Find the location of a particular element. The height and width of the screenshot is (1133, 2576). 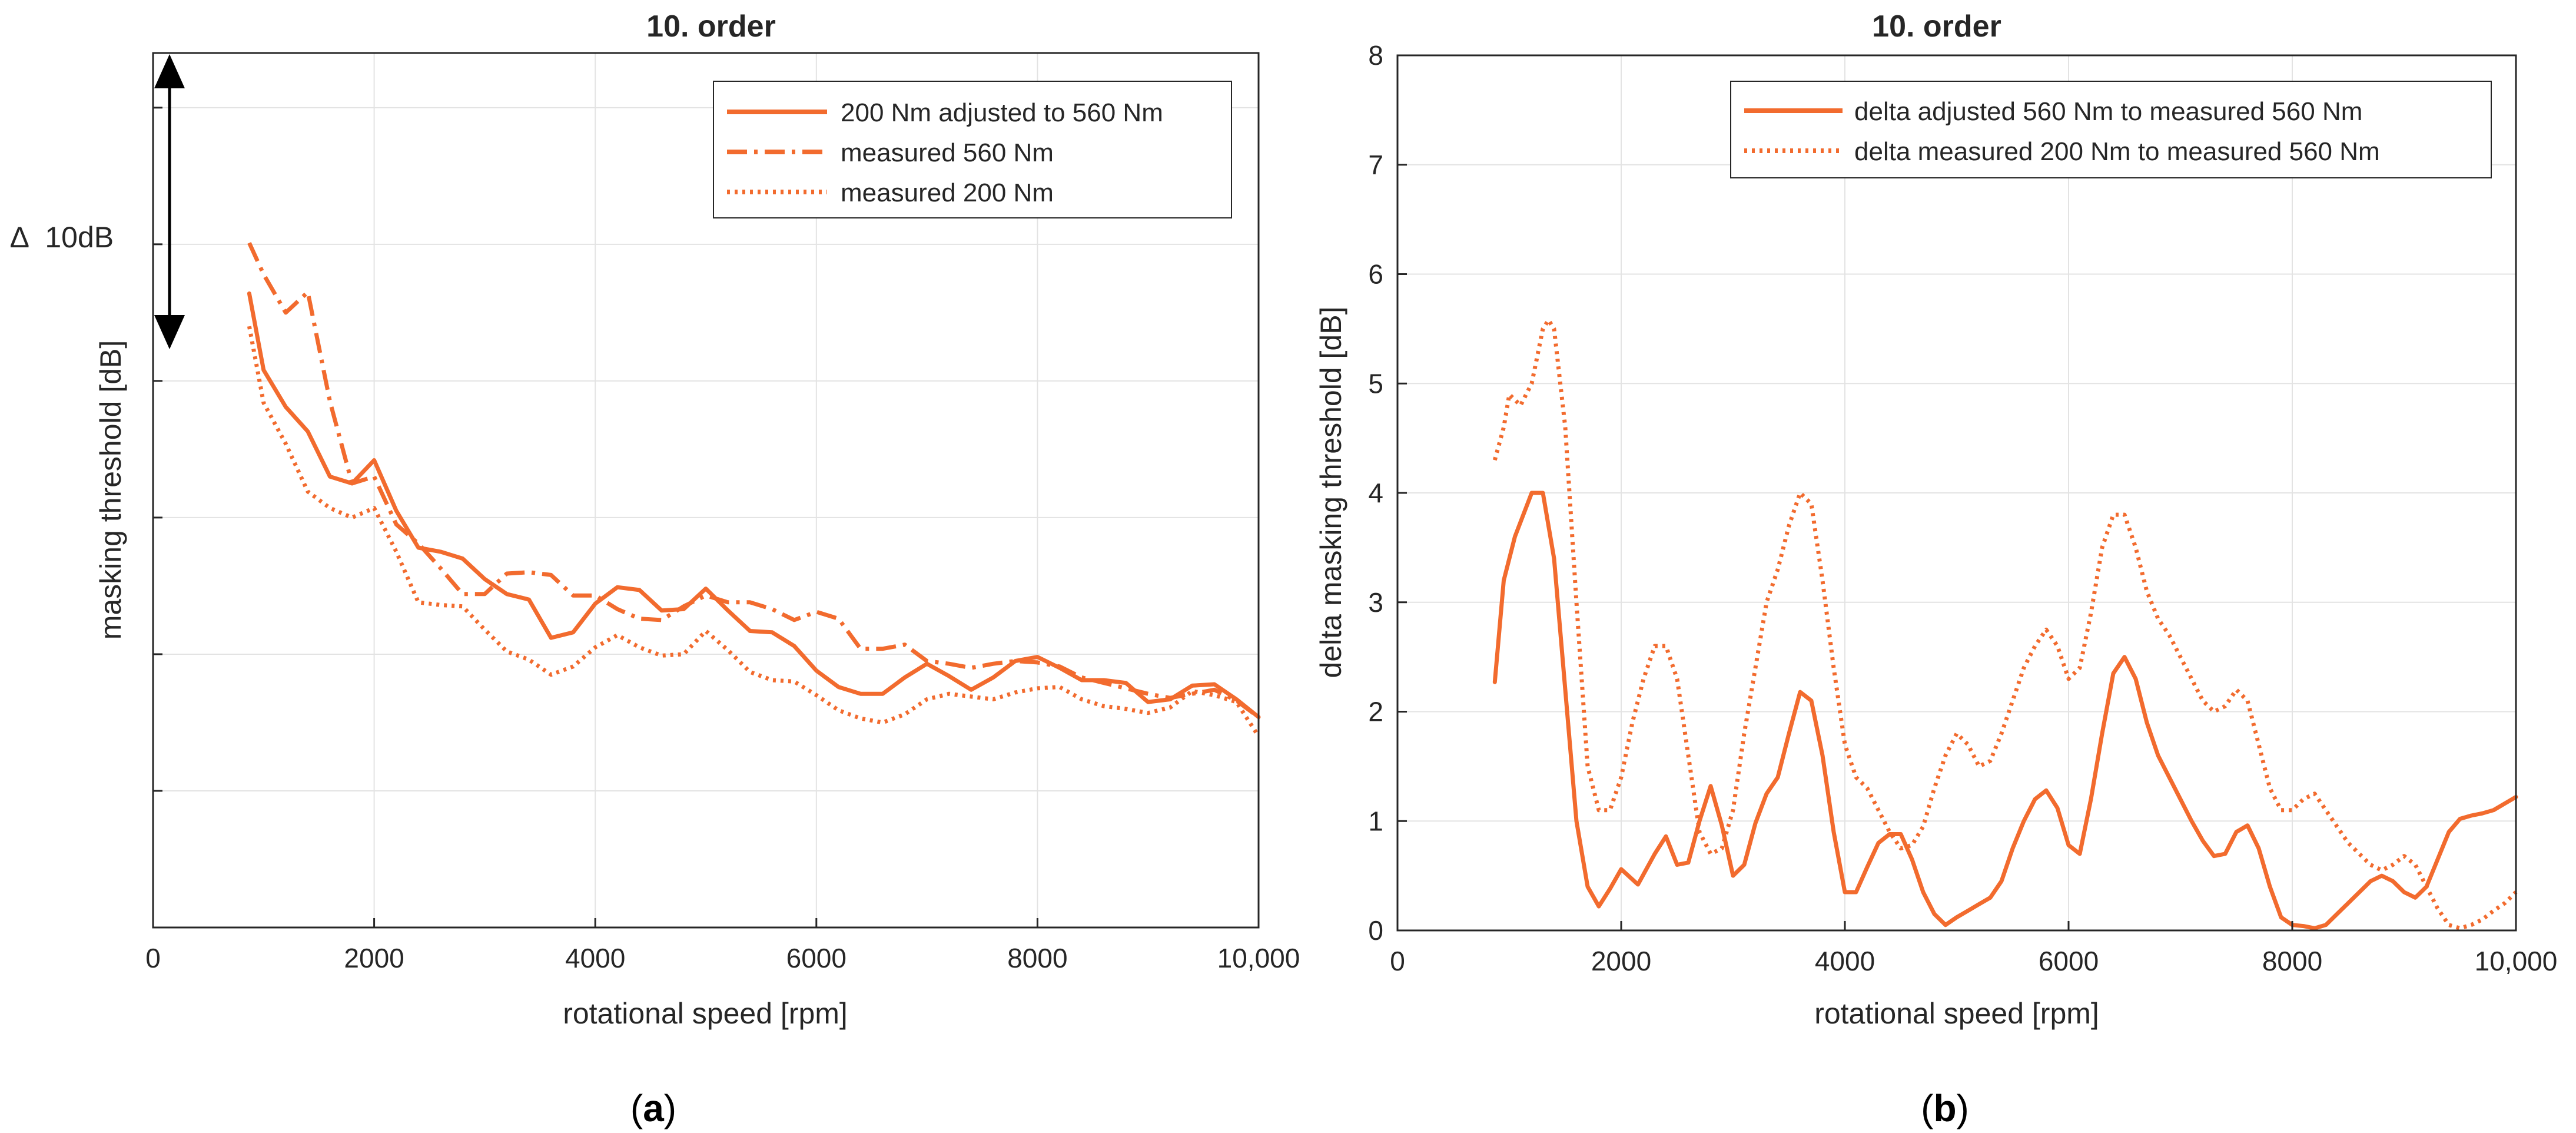

y-tick-label: 6 is located at coordinates (1375, 274).